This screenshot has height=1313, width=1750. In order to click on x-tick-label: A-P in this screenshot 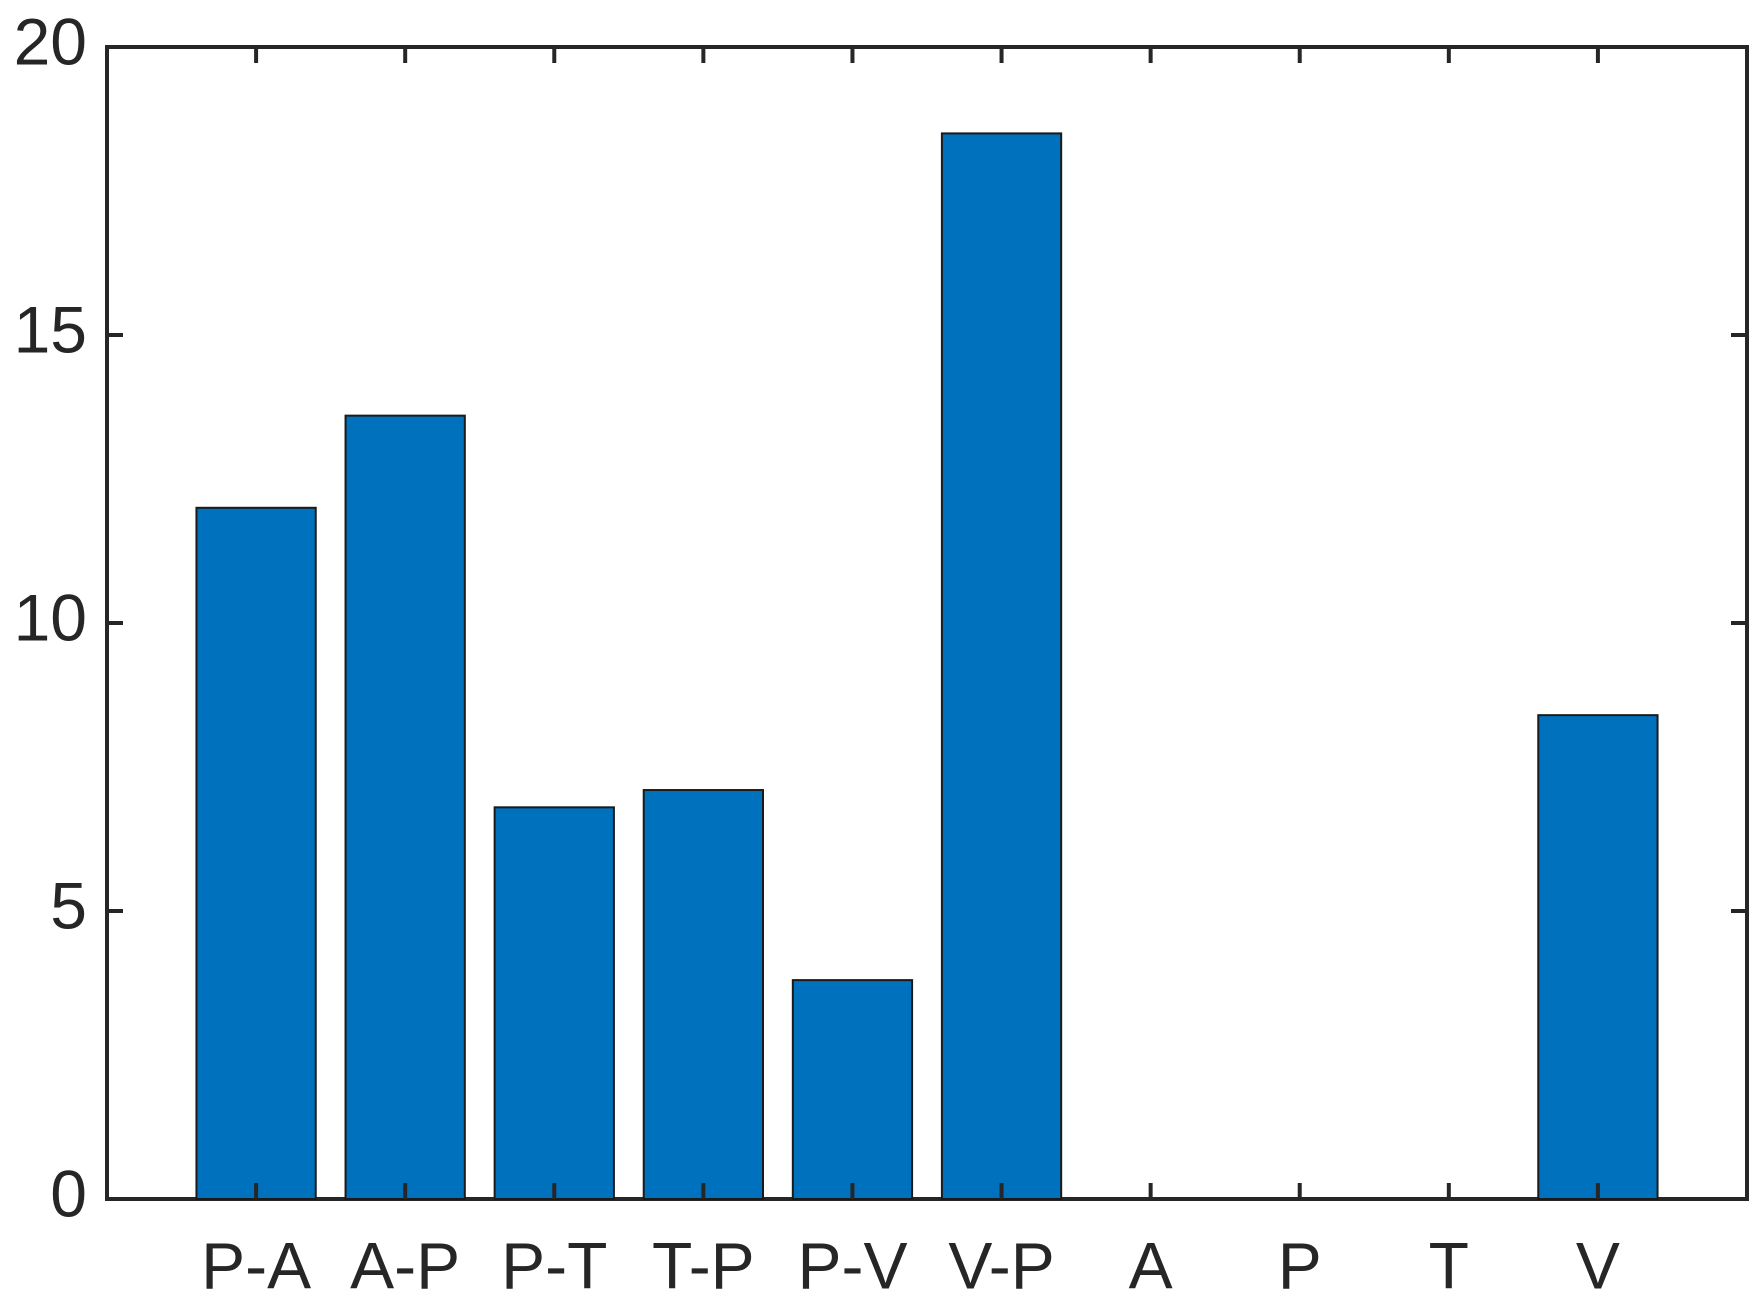, I will do `click(405, 1265)`.